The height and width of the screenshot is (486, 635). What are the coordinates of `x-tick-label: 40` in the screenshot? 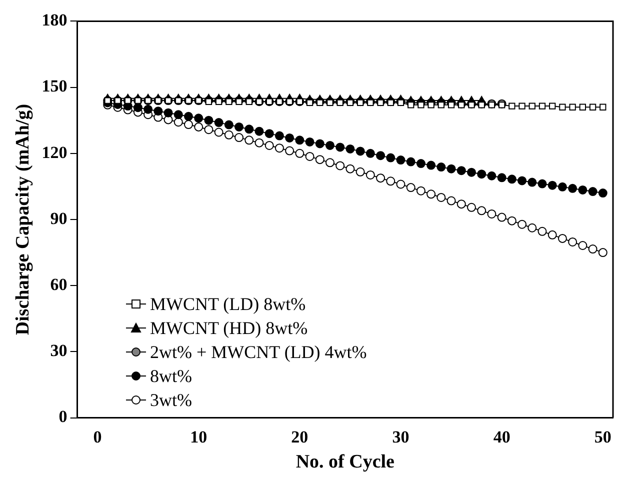 It's located at (501, 436).